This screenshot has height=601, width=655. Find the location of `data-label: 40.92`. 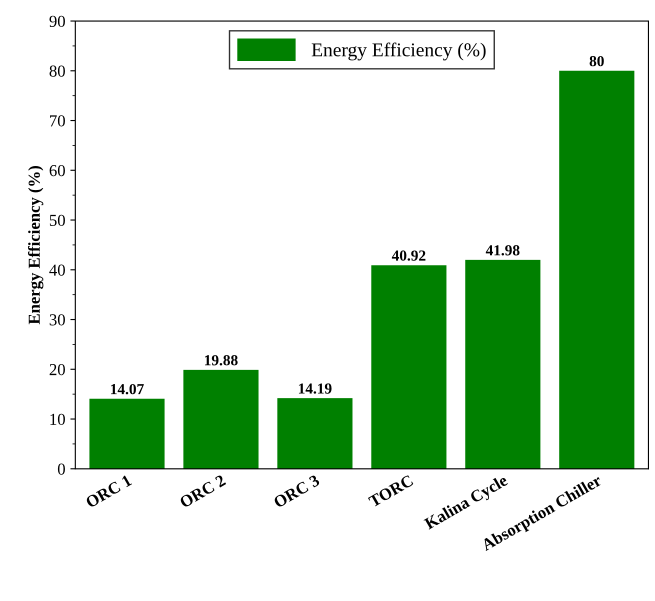

data-label: 40.92 is located at coordinates (409, 255).